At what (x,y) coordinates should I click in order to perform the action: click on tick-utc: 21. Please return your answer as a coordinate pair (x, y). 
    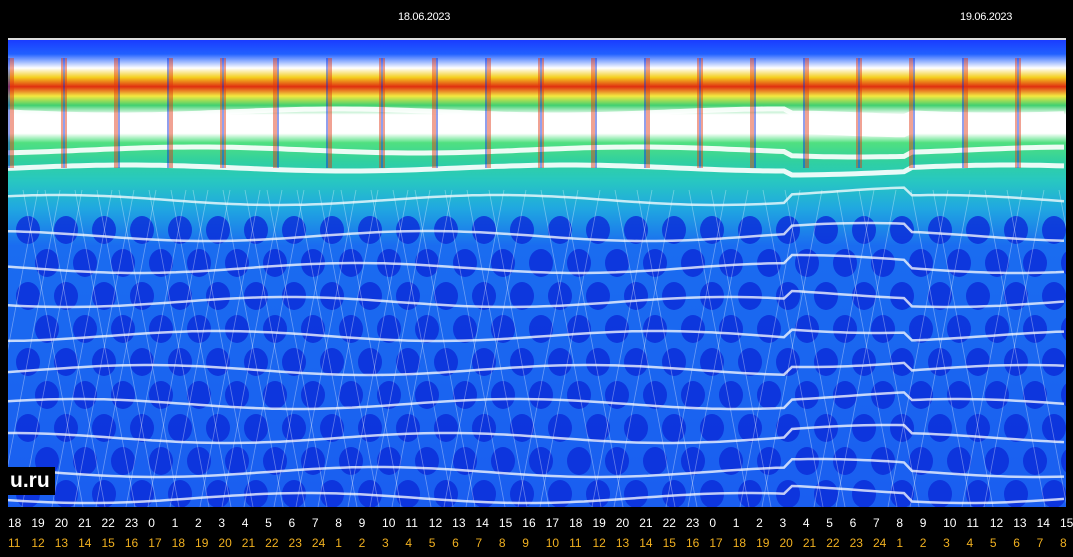
    Looking at the image, I should click on (646, 523).